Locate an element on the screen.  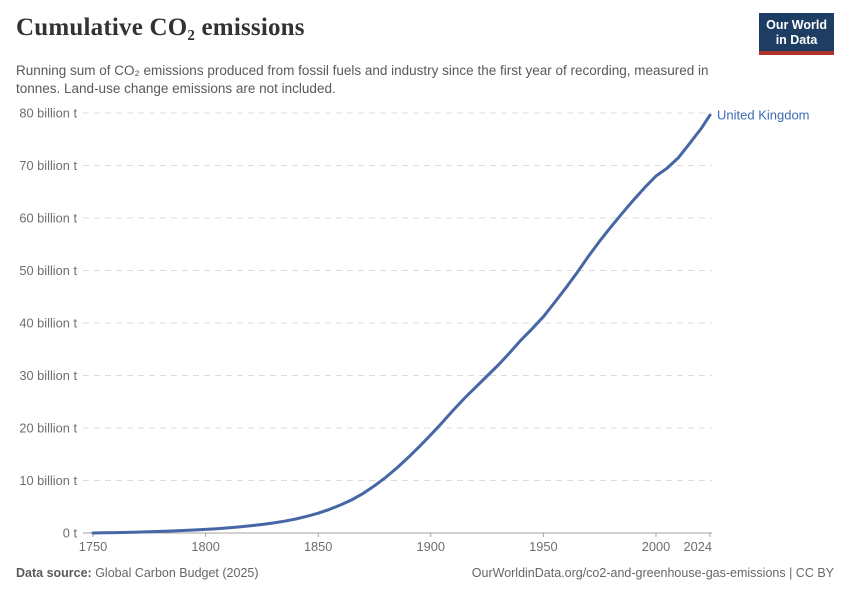
chart-title: Cumulative CO₂ emissions is located at coordinates (160, 27).